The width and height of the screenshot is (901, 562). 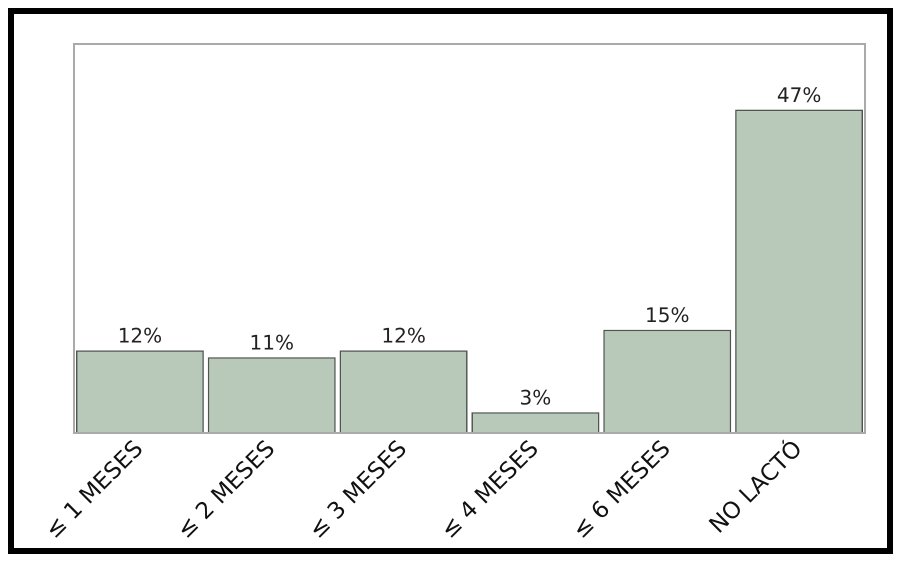 What do you see at coordinates (272, 342) in the screenshot?
I see `data-label: 11%` at bounding box center [272, 342].